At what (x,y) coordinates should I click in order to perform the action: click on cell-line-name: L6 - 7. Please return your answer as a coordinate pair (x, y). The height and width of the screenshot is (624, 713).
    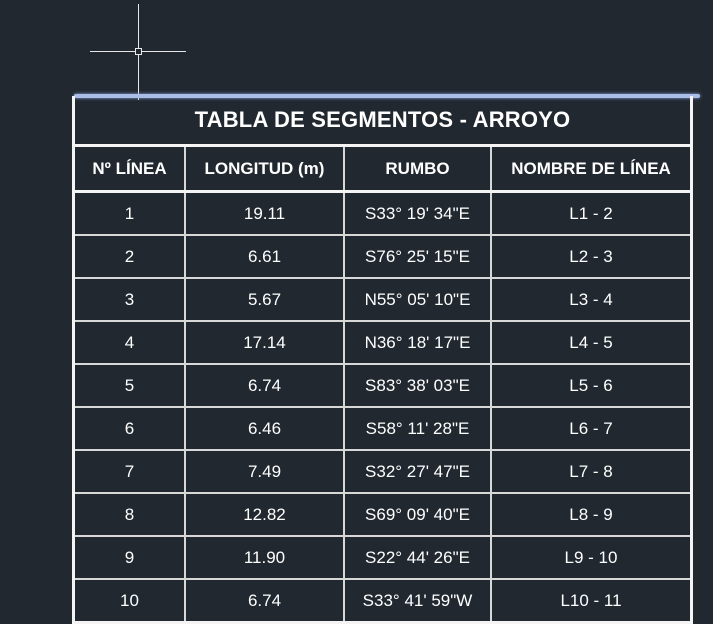
    Looking at the image, I should click on (591, 428).